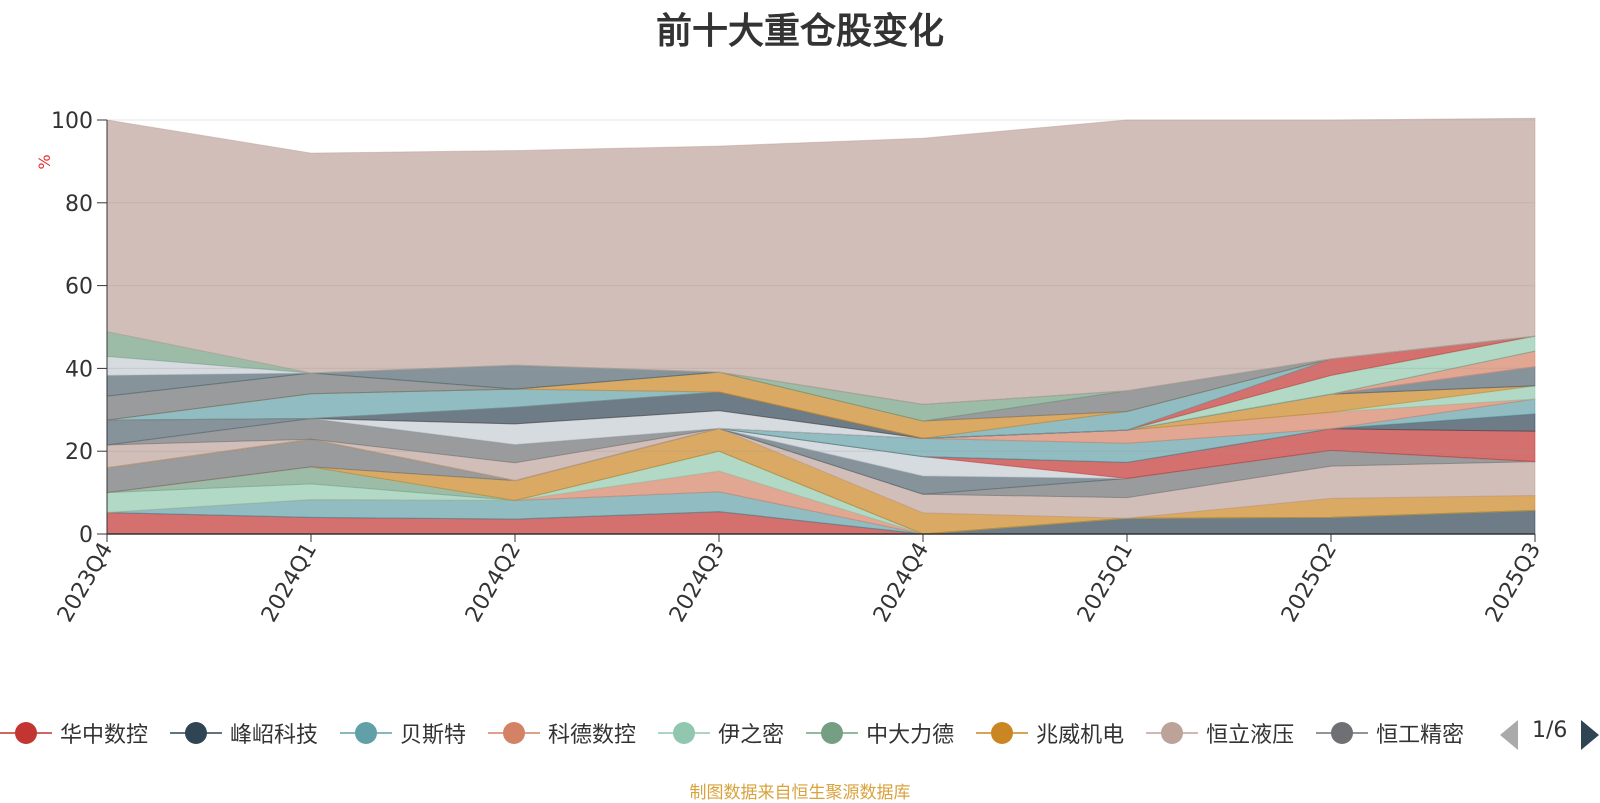 The image size is (1600, 803). I want to click on x-tick-label: 2025Q1, so click(1105, 583).